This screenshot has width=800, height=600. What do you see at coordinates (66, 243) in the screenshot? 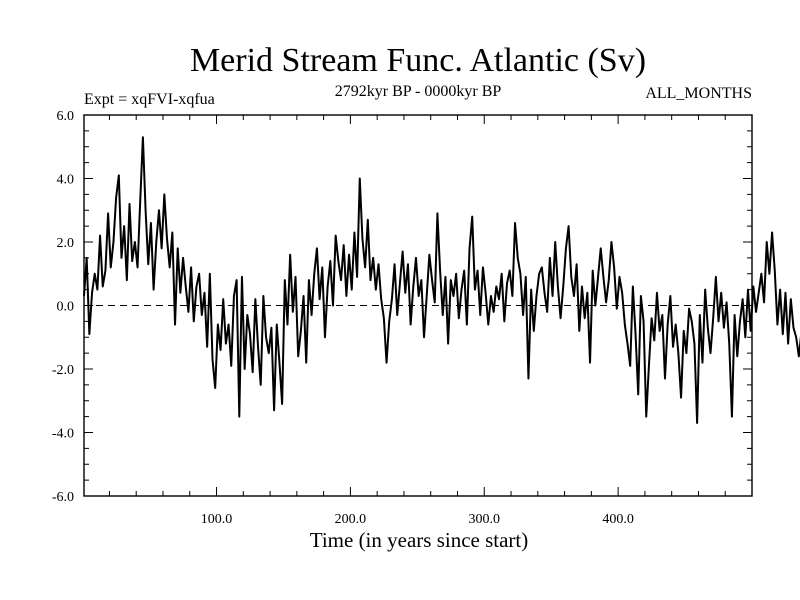
I see `y-tick-label: 2.0` at bounding box center [66, 243].